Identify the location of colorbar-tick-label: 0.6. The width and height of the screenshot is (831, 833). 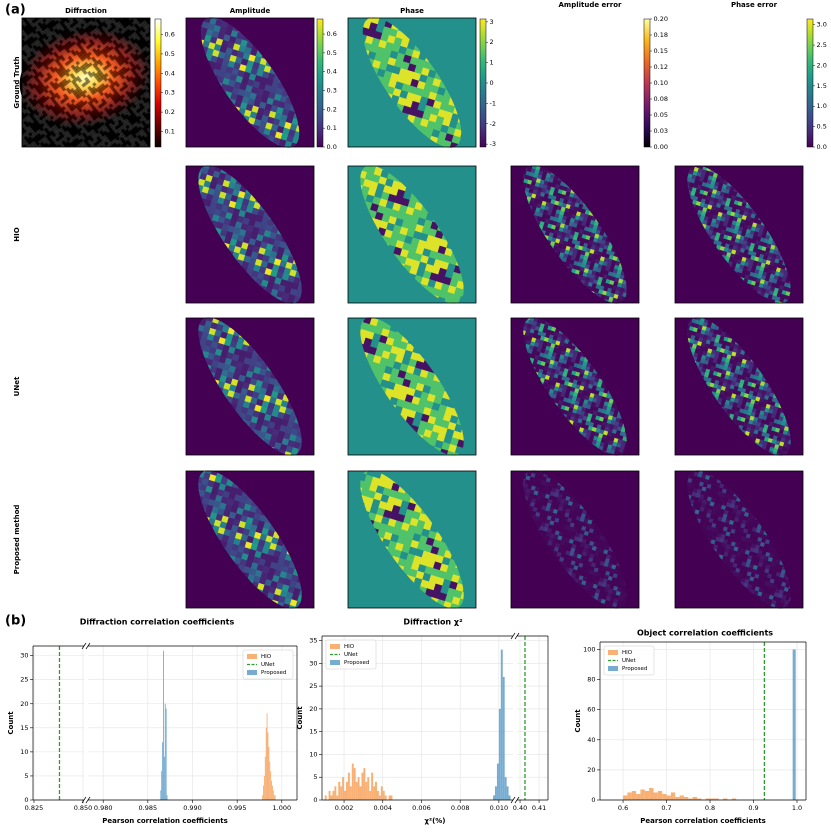
(170, 35).